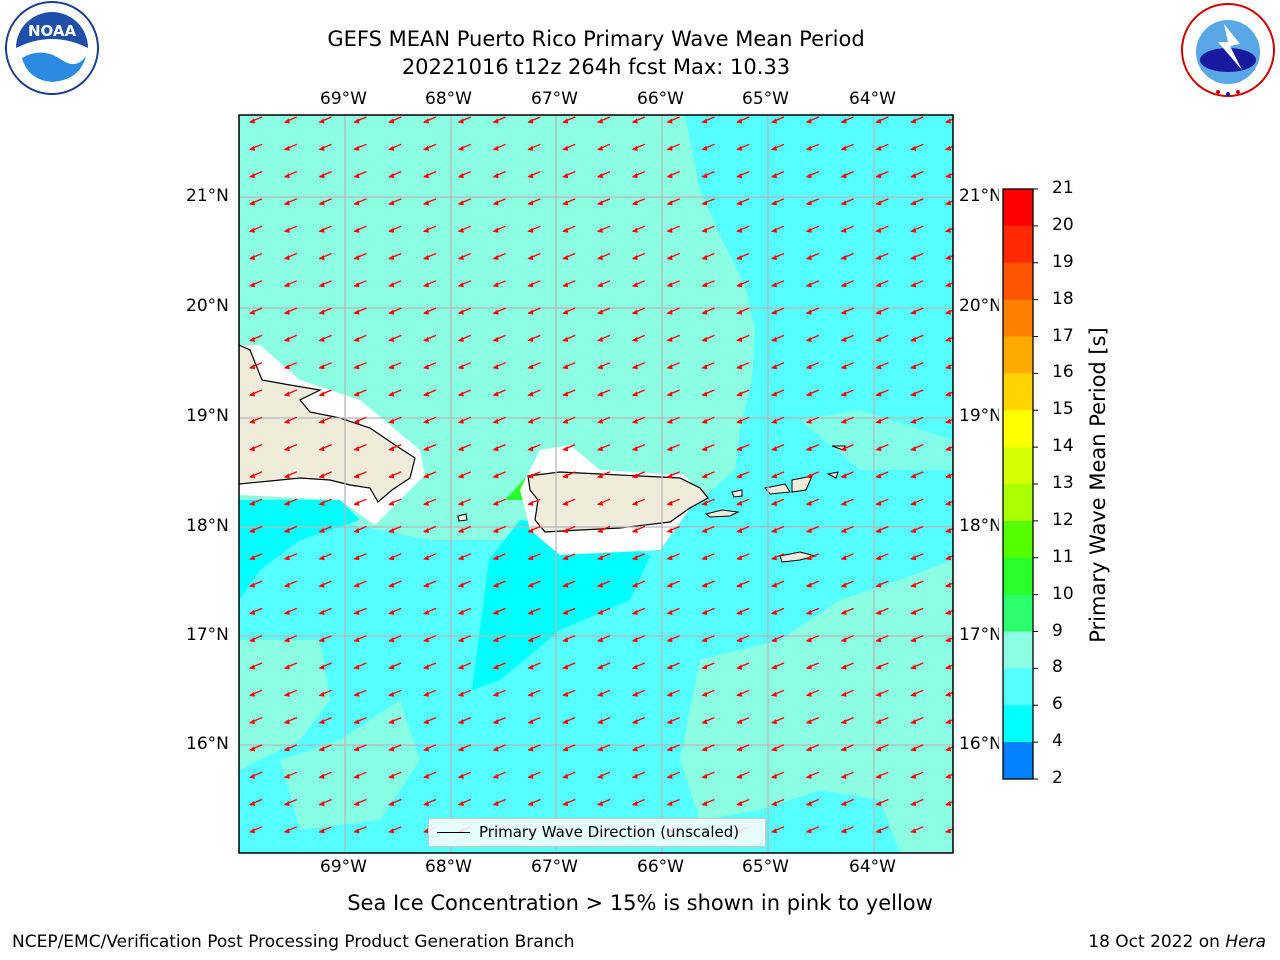  What do you see at coordinates (872, 867) in the screenshot?
I see `lon-tick-bottom: 64°W` at bounding box center [872, 867].